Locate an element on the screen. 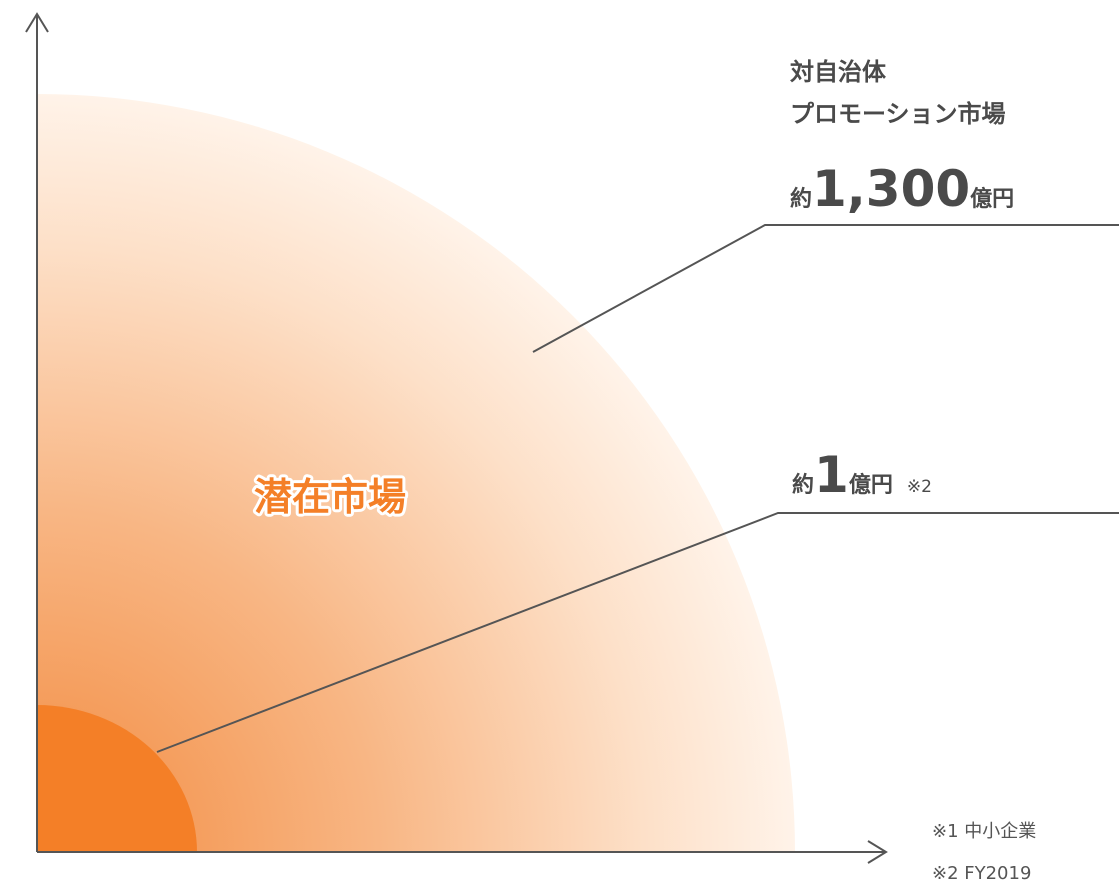  amount: 1,300 is located at coordinates (891, 189).